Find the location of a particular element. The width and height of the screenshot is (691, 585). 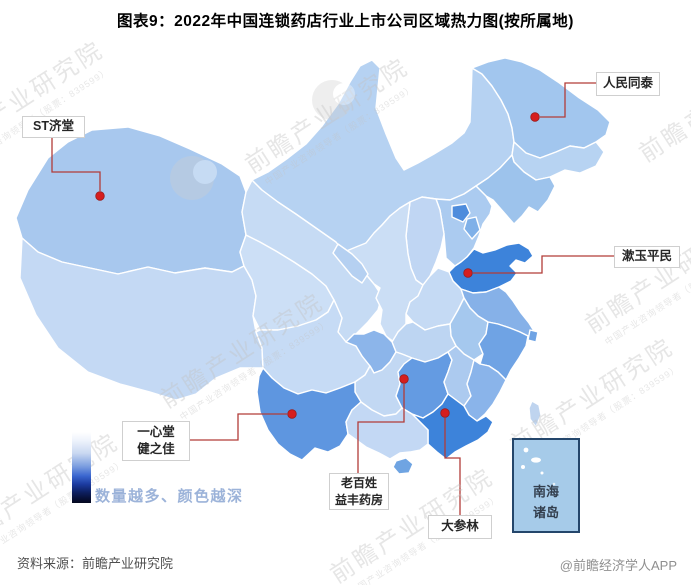

callout-yixintang-jianzhijia: 一心堂 健之佳 is located at coordinates (156, 441).